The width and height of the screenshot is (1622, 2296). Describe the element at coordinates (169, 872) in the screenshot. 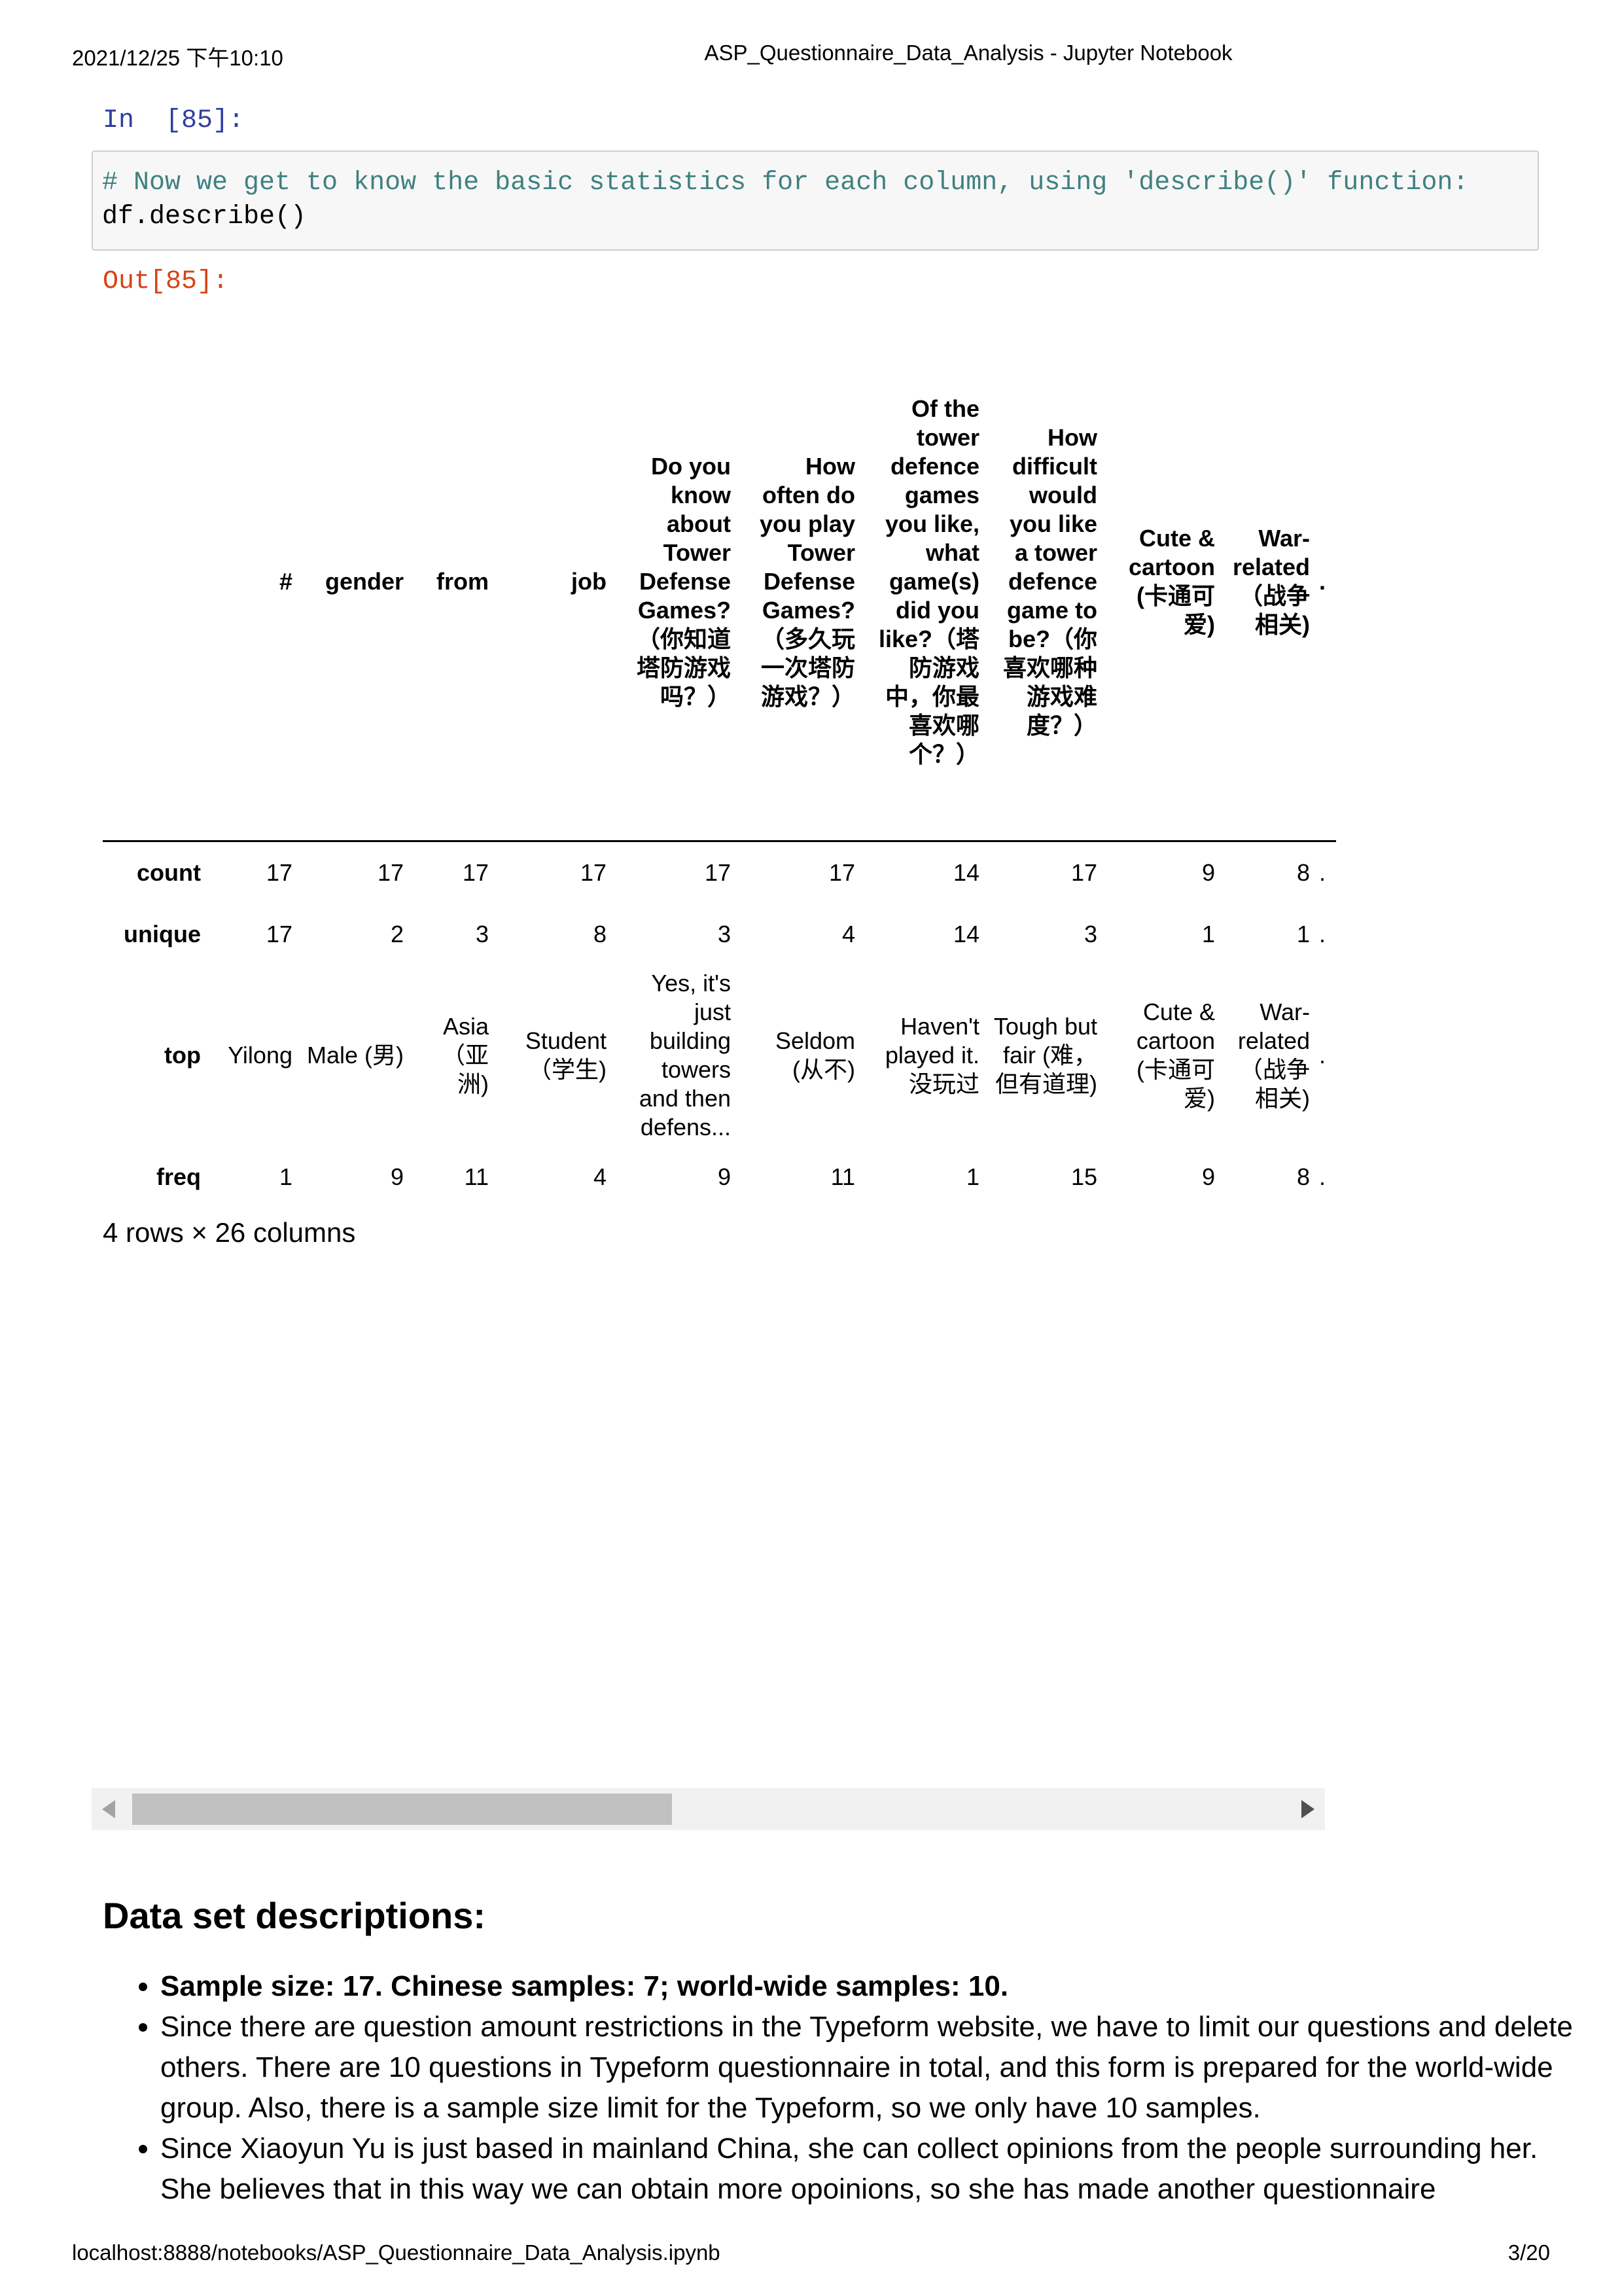

I see `row-label: count` at that location.